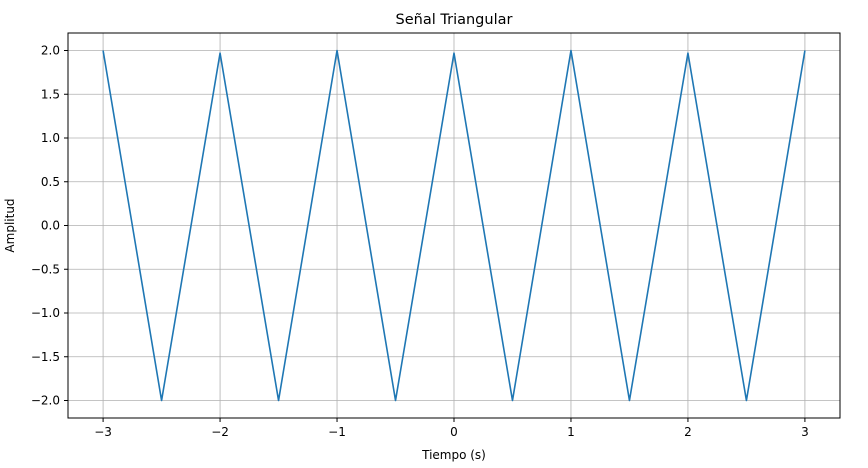 The width and height of the screenshot is (868, 468). What do you see at coordinates (337, 432) in the screenshot?
I see `x-tick-label: −1` at bounding box center [337, 432].